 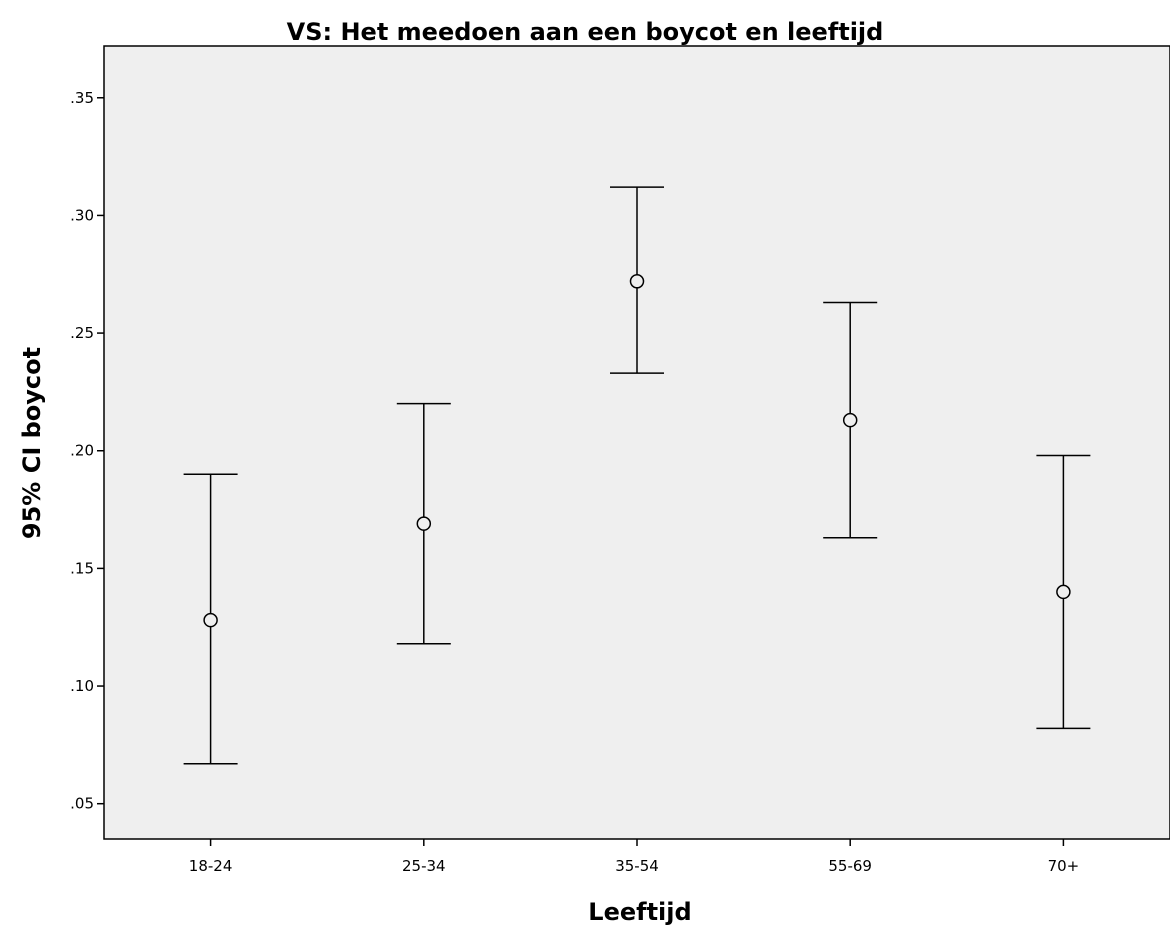 I want to click on x-axis: 18-24 25-34 35-54 55-69 70+, so click(x=634, y=857).